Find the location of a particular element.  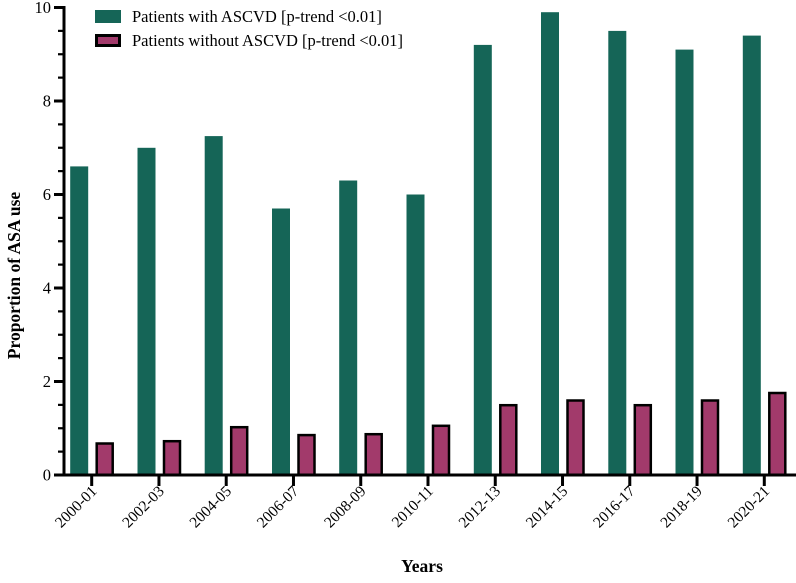

x-tick-label-2000-01: 2000-01 is located at coordinates (76, 507).